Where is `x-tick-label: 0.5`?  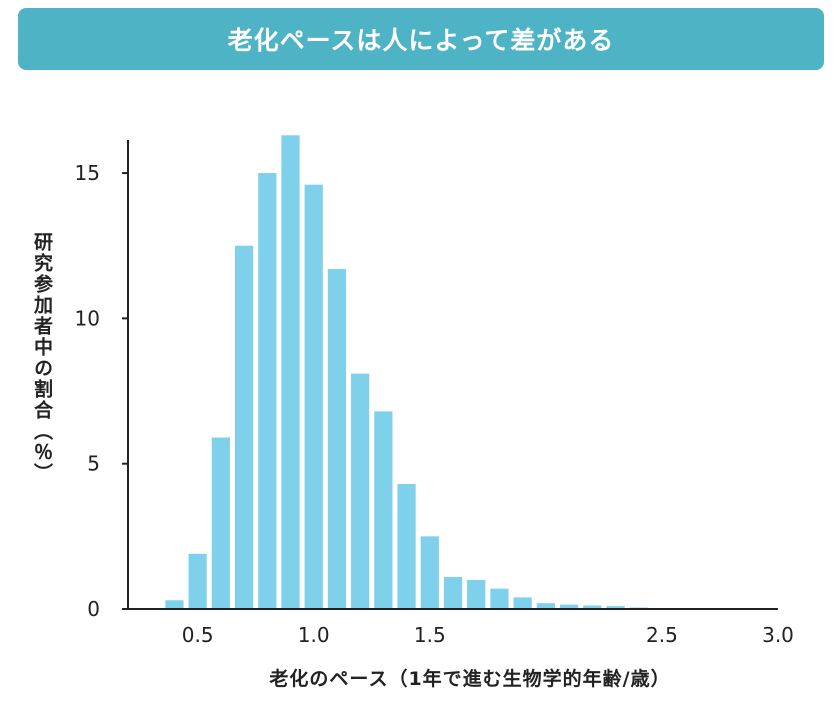 x-tick-label: 0.5 is located at coordinates (198, 635).